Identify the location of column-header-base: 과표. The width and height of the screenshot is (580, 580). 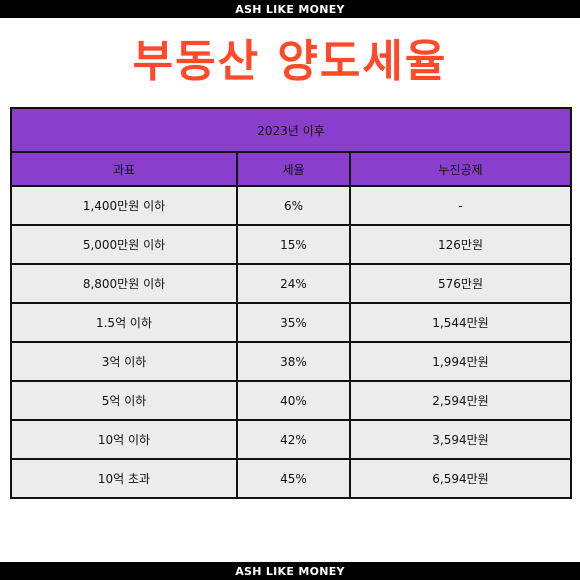
(124, 169).